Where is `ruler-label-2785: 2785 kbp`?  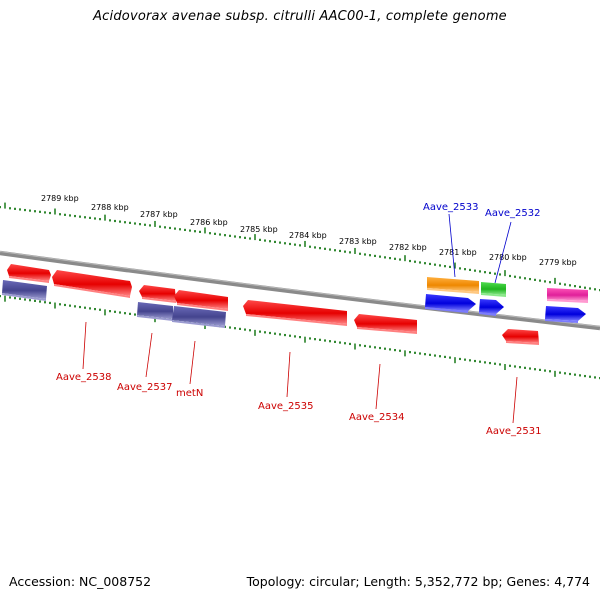 ruler-label-2785: 2785 kbp is located at coordinates (259, 229).